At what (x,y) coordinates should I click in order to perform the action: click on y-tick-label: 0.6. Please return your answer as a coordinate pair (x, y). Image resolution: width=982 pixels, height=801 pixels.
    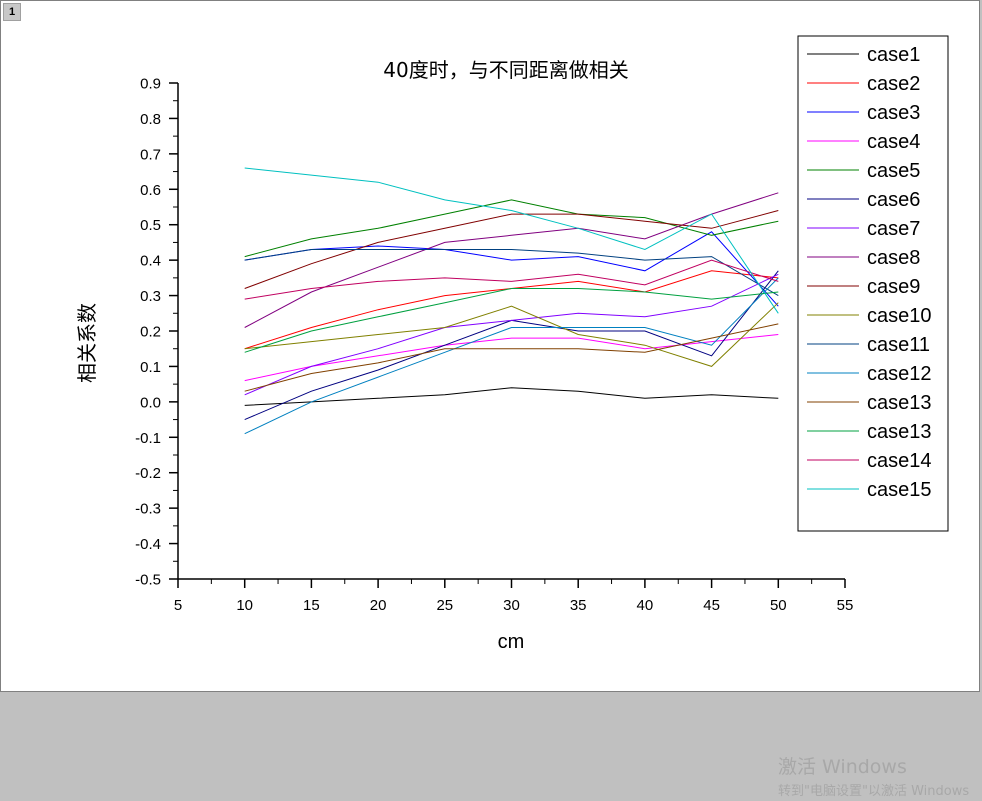
    Looking at the image, I should click on (150, 190).